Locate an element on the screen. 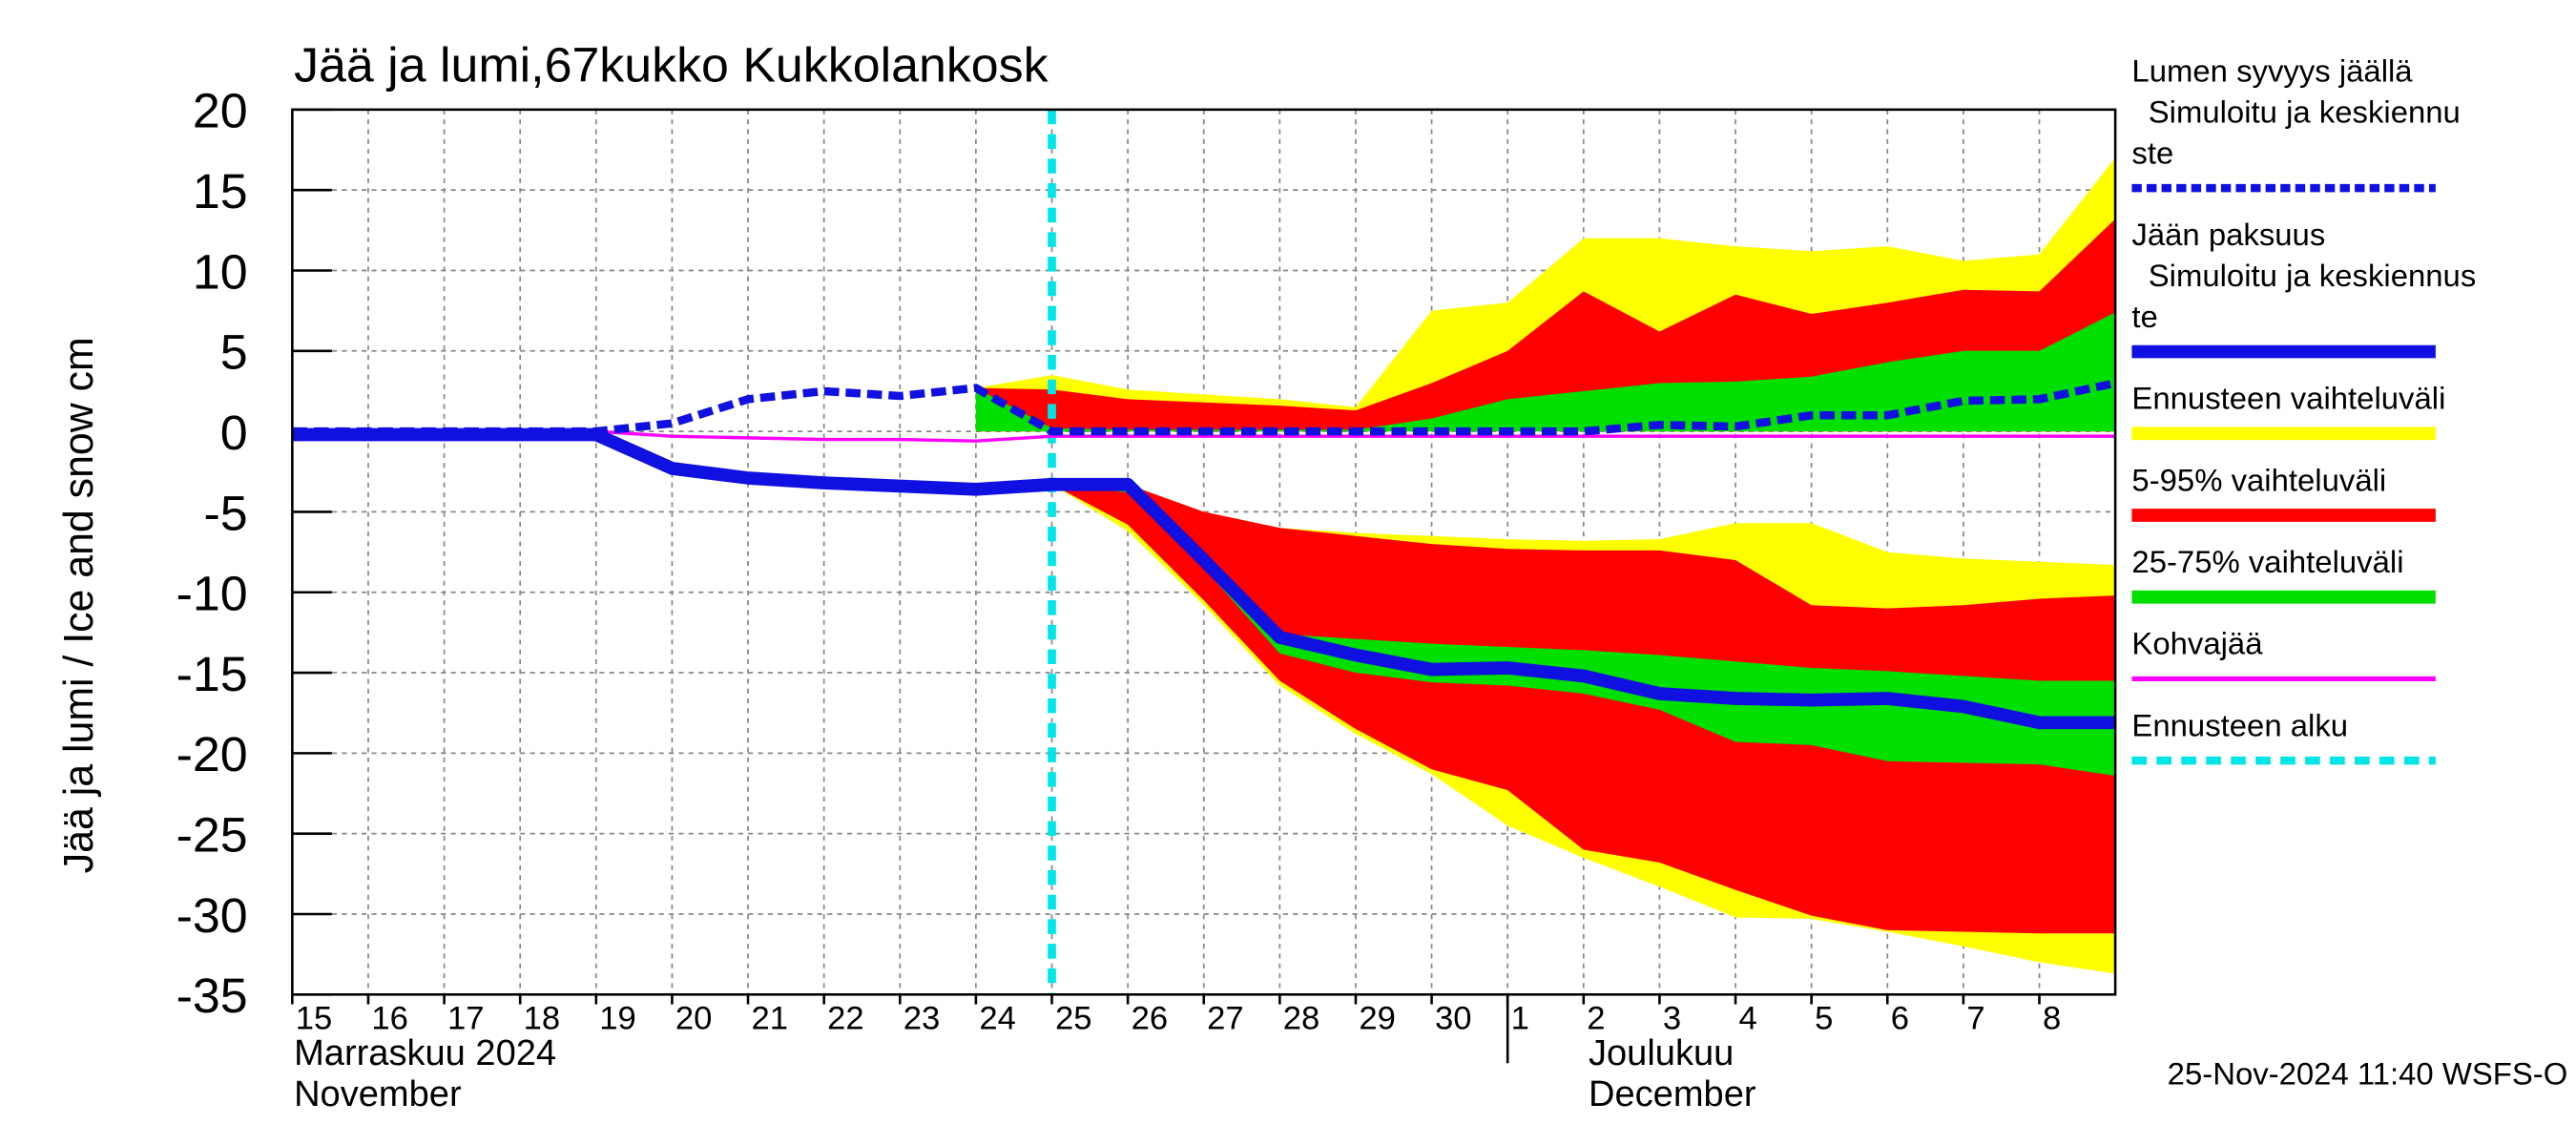 This screenshot has height=1145, width=2576. x-tick-label: 16 is located at coordinates (389, 1018).